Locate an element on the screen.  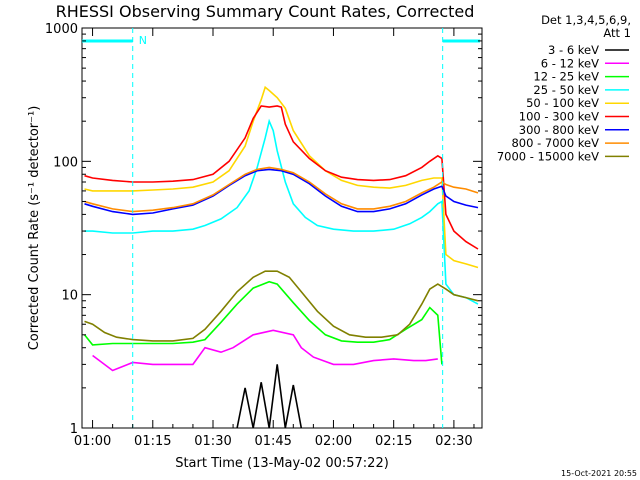
y-tick-label-0: 1 is located at coordinates (74, 429).